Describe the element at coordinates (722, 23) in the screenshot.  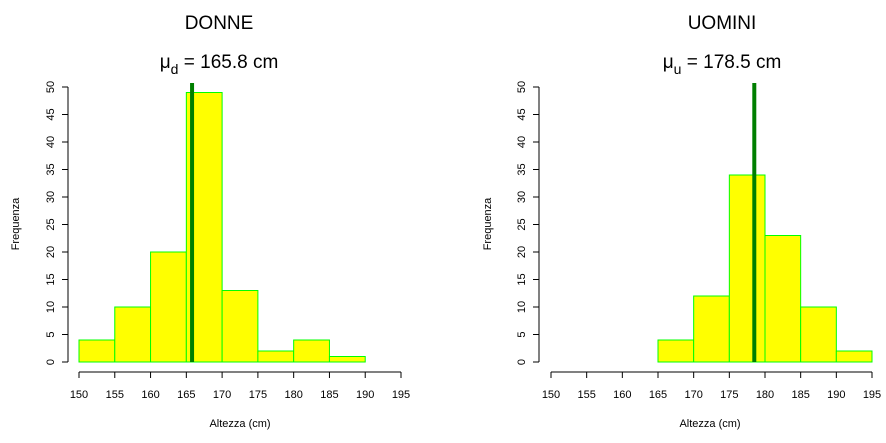
I see `chart-title-uomini: UOMINI` at that location.